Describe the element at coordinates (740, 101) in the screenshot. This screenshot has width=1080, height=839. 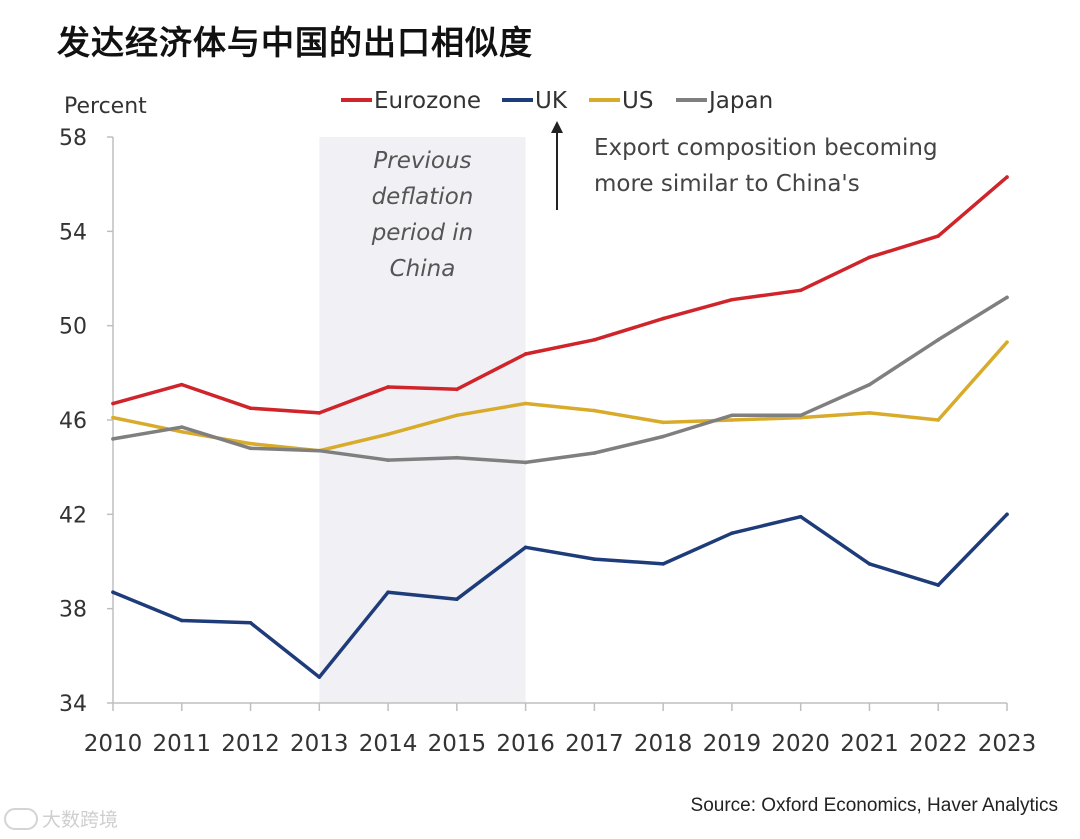
I see `legend-label-japan: Japan` at that location.